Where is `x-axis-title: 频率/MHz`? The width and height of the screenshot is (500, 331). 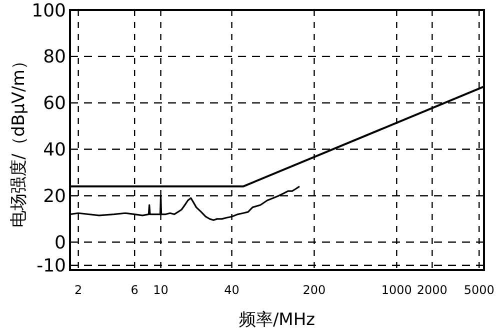
x-axis-title: 频率/MHz is located at coordinates (277, 320).